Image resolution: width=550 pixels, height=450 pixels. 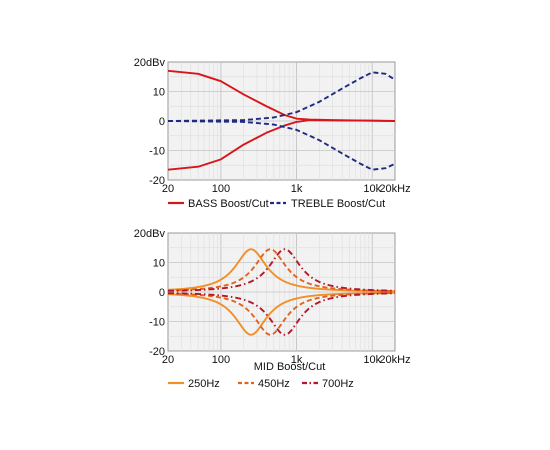 I want to click on legend-label: 250Hz, so click(x=204, y=384).